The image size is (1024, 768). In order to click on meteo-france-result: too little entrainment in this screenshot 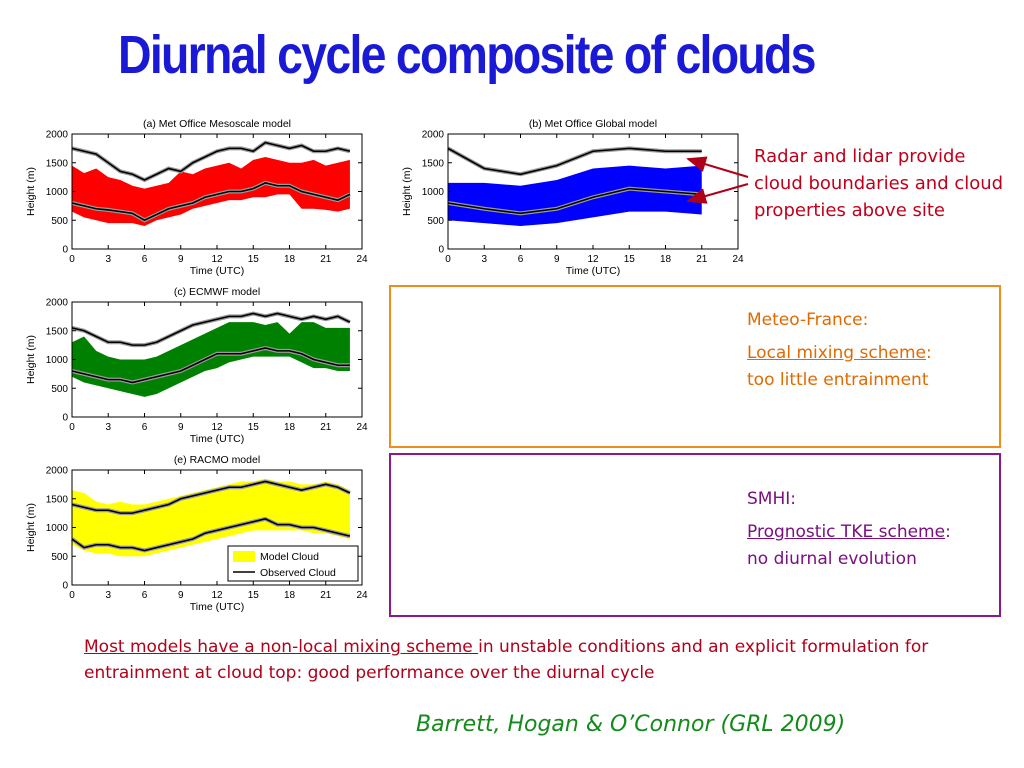, I will do `click(838, 380)`.